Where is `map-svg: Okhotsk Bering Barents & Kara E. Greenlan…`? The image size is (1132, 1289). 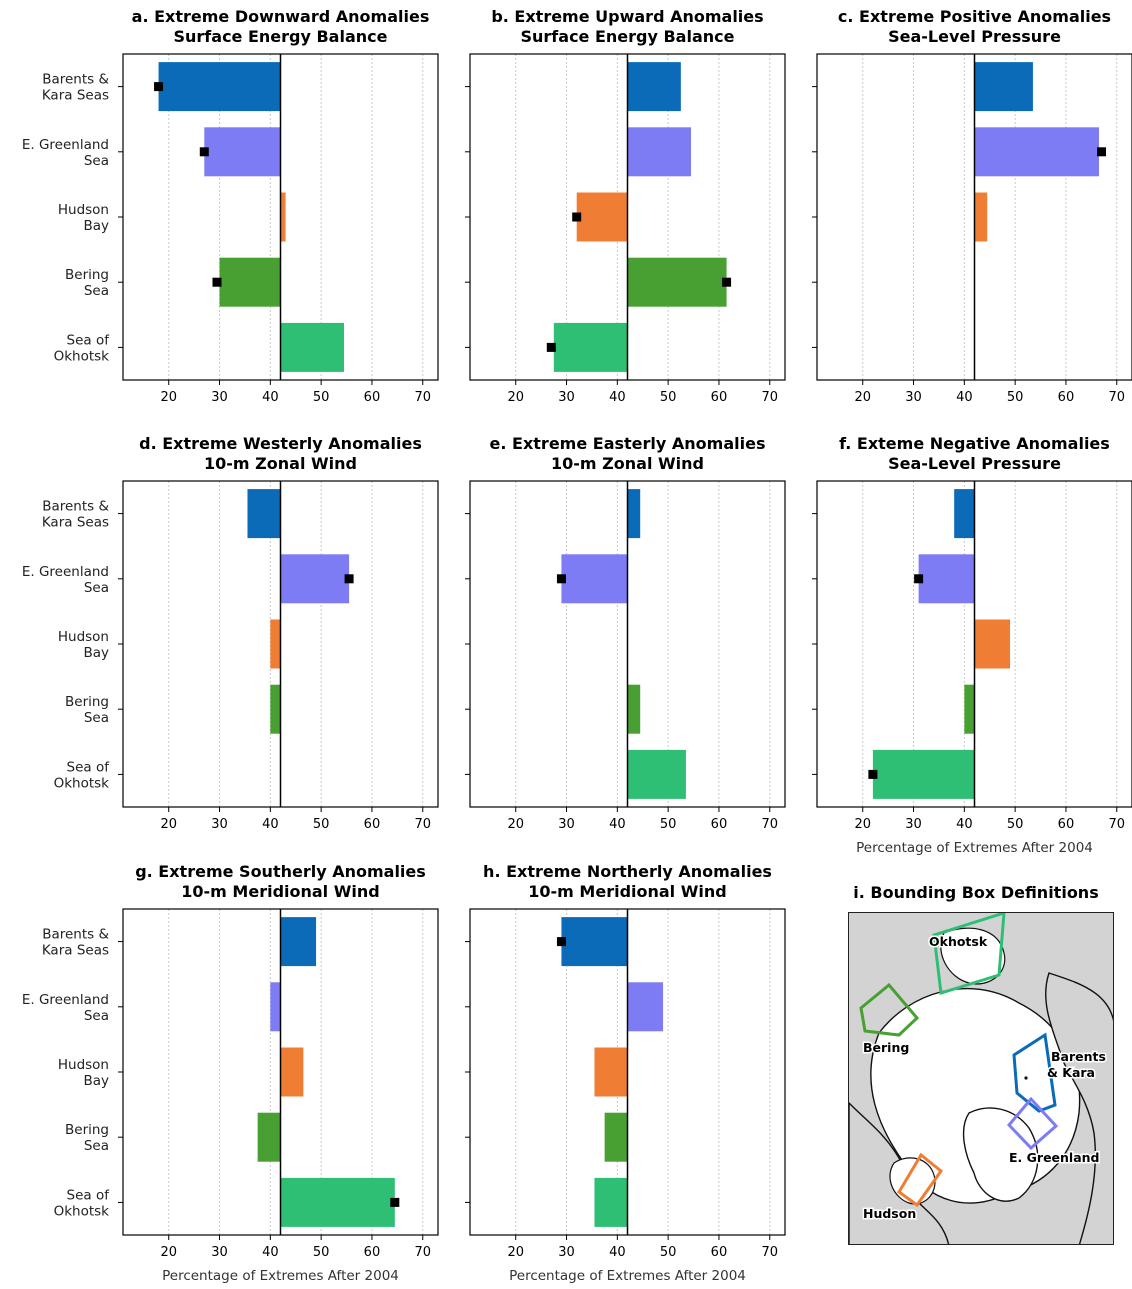
map-svg: Okhotsk Bering Barents & Kara E. Greenlan… is located at coordinates (981, 1078).